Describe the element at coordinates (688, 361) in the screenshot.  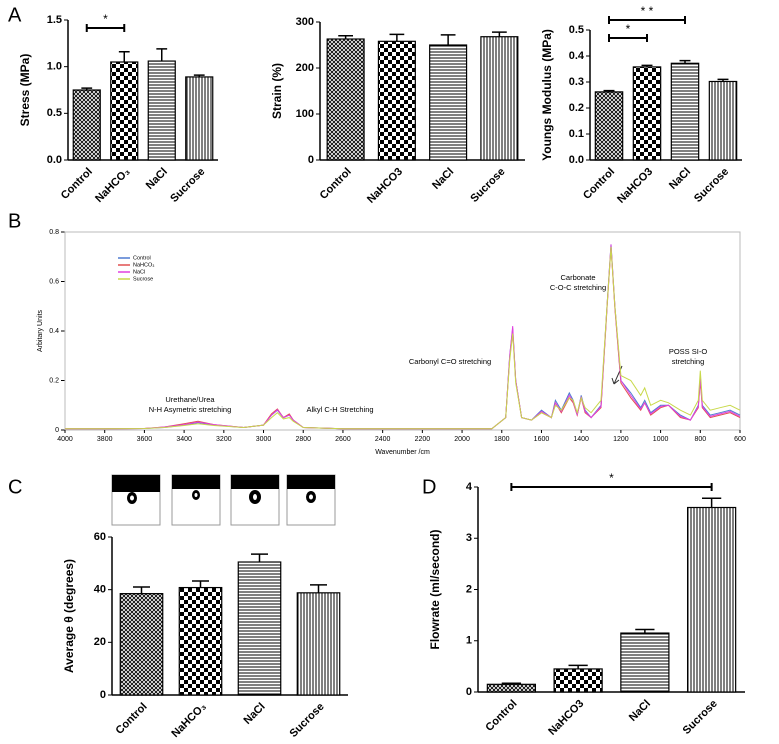
I see `annotation: stretching` at that location.